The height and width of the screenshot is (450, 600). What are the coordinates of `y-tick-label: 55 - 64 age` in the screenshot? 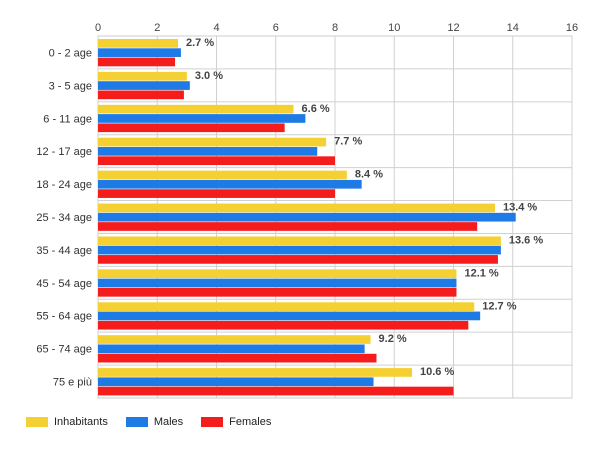 It's located at (64, 317).